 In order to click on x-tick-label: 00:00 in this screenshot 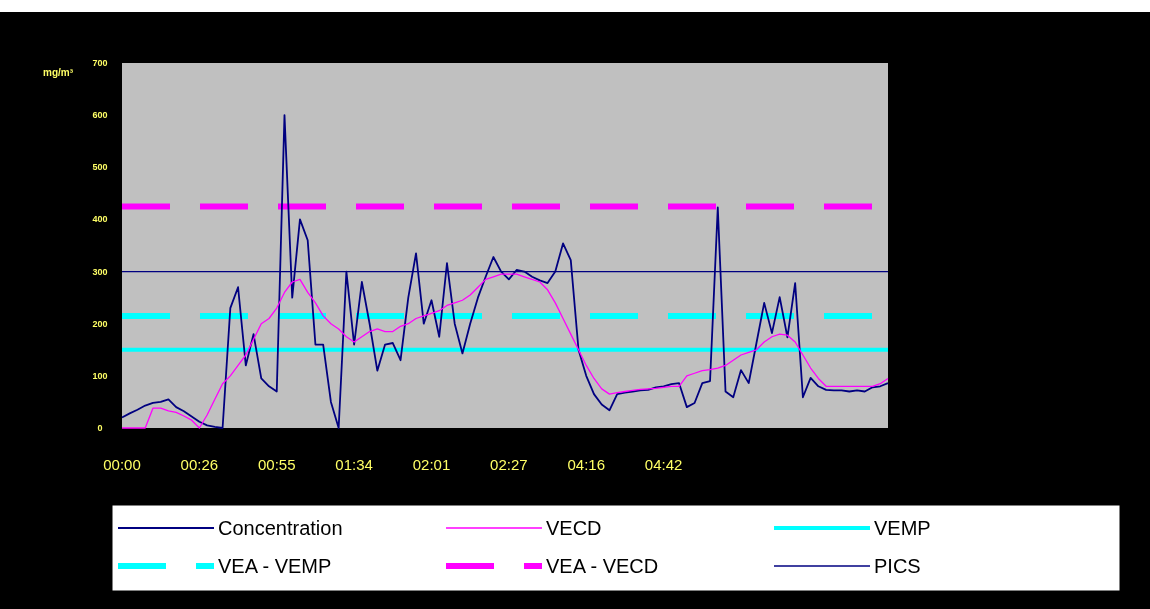, I will do `click(122, 464)`.